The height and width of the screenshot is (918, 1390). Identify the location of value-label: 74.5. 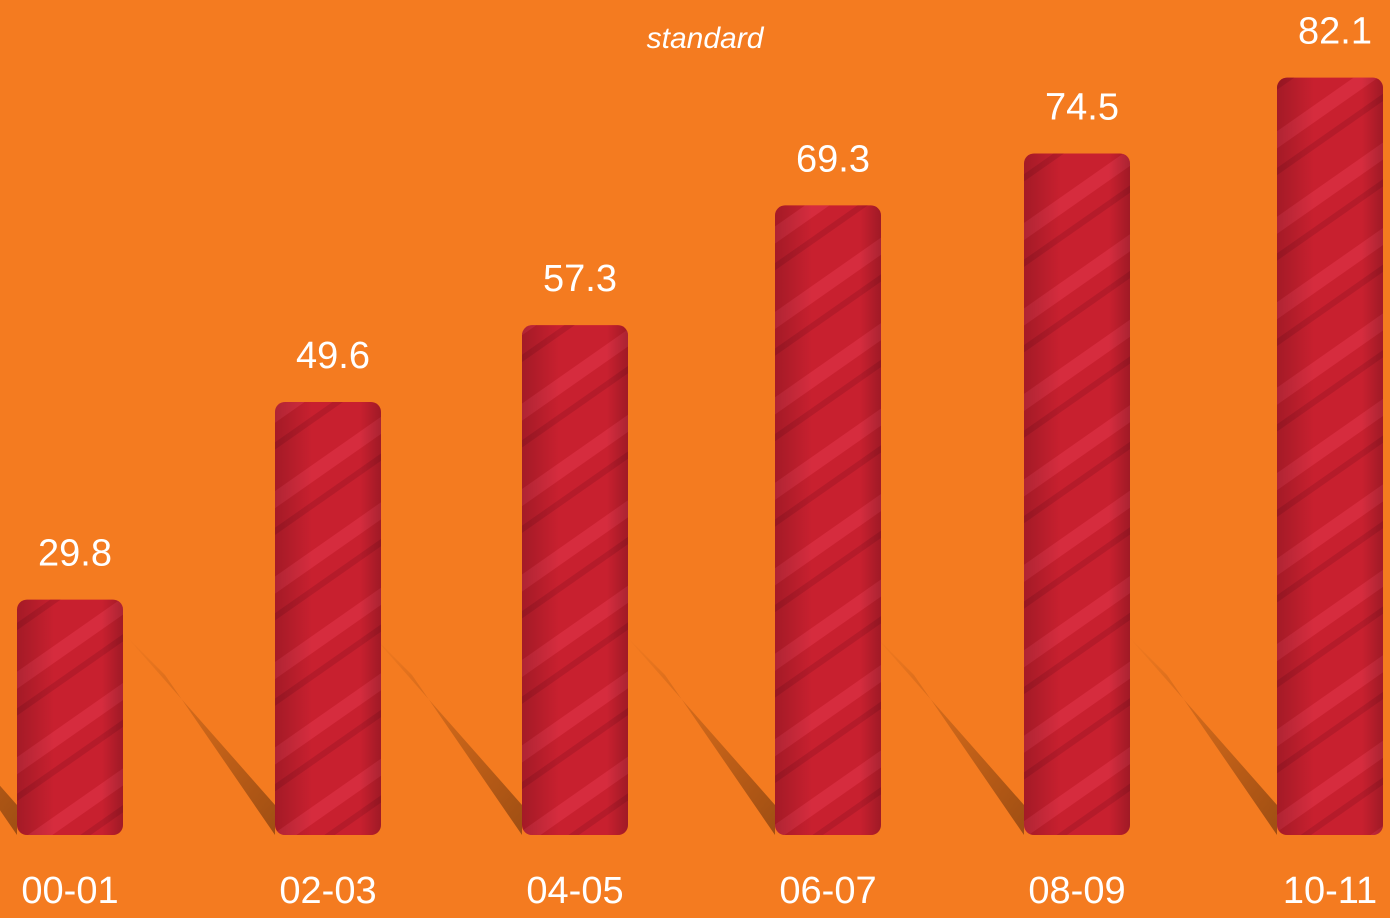
(1082, 108).